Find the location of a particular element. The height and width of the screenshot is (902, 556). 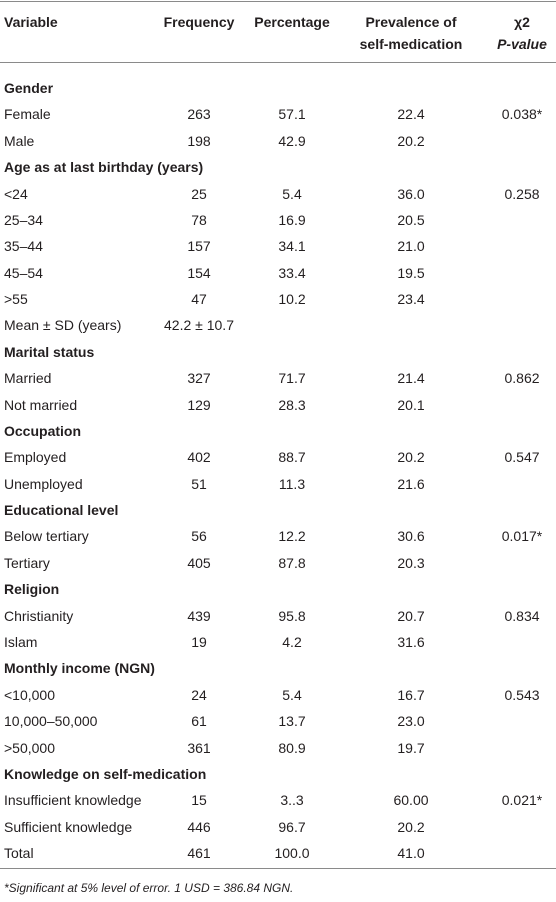

header-cell: Variable is located at coordinates (31, 22).